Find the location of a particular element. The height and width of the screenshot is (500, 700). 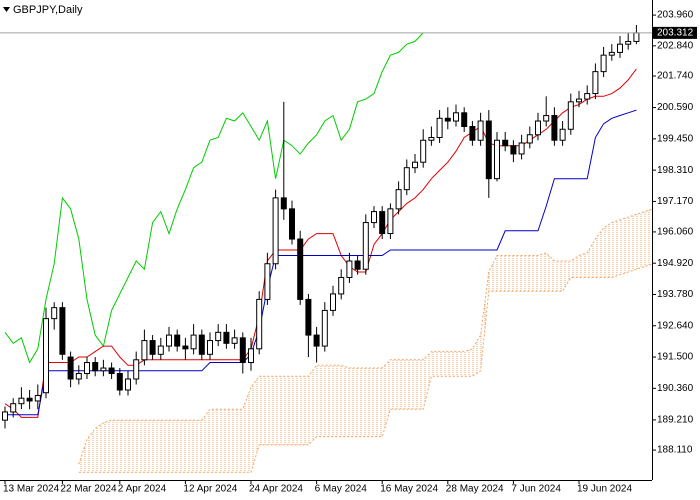

x-tick-label: 6 May 2024 is located at coordinates (341, 489).